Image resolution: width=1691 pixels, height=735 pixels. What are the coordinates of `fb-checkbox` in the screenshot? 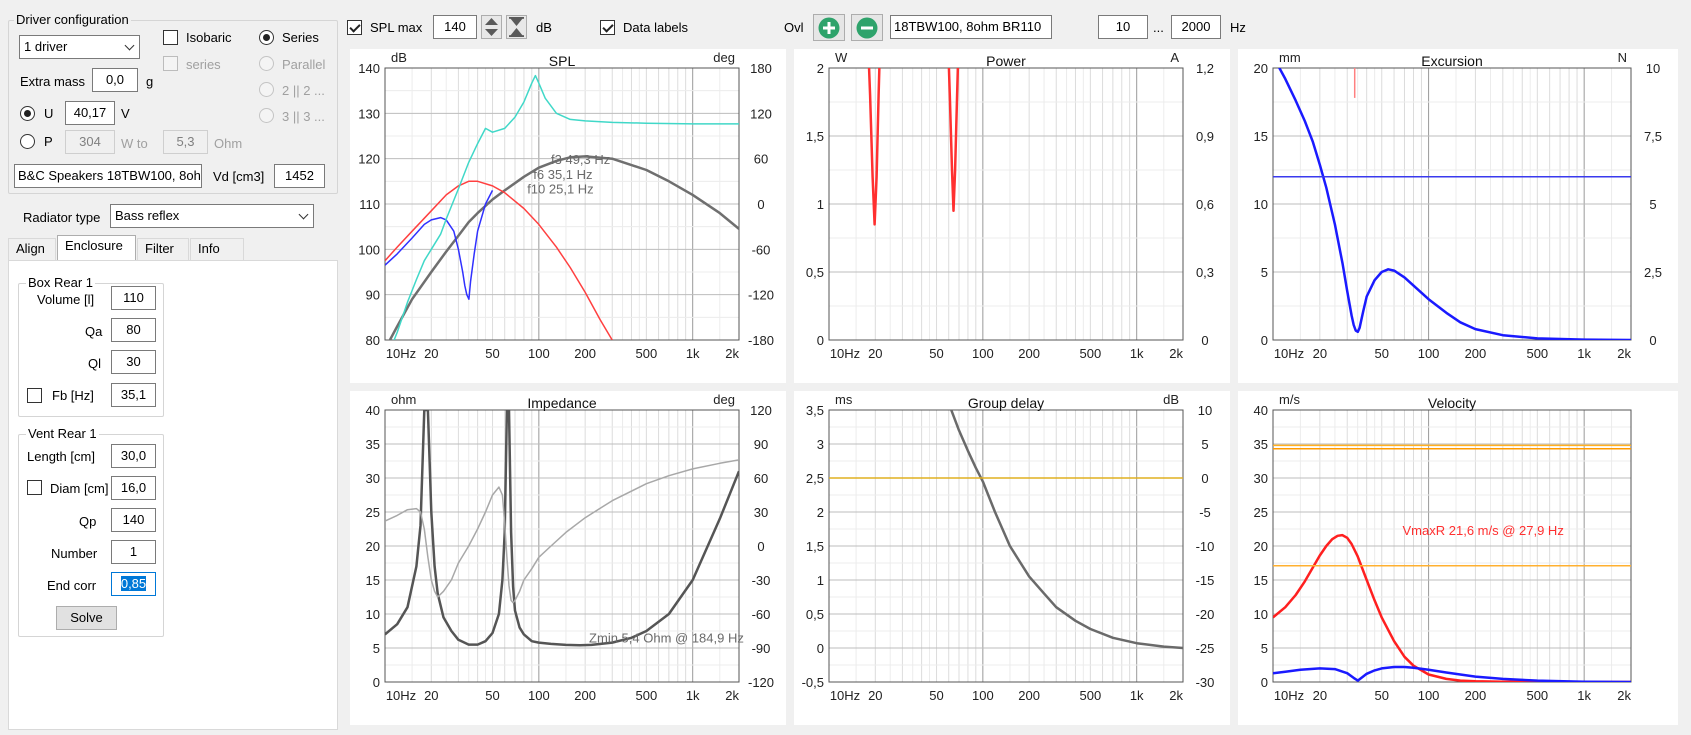 It's located at (34, 395).